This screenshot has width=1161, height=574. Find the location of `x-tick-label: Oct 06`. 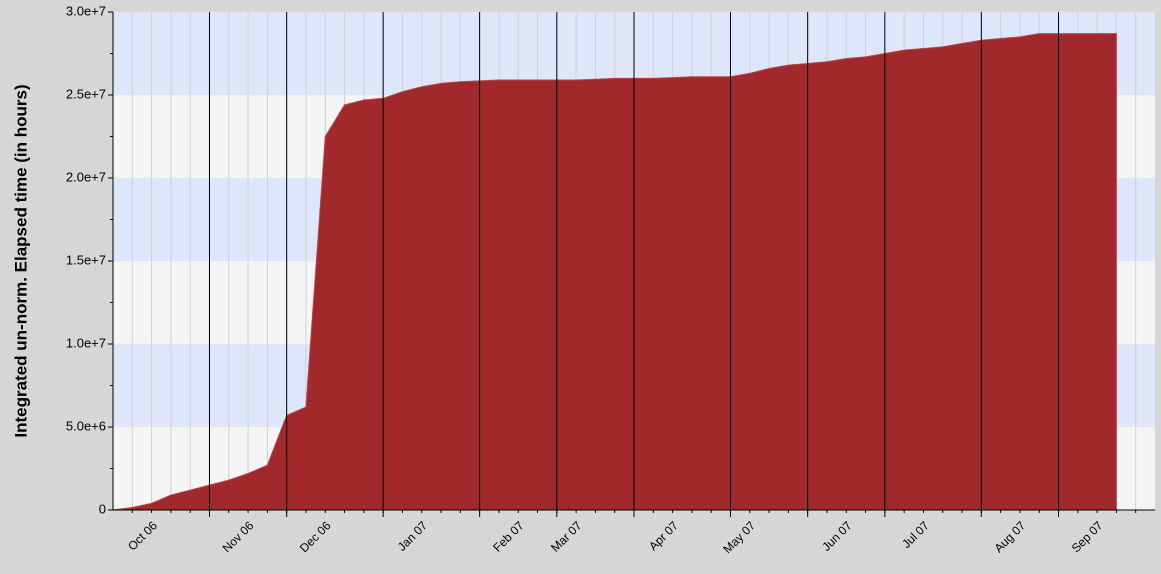

x-tick-label: Oct 06 is located at coordinates (142, 535).